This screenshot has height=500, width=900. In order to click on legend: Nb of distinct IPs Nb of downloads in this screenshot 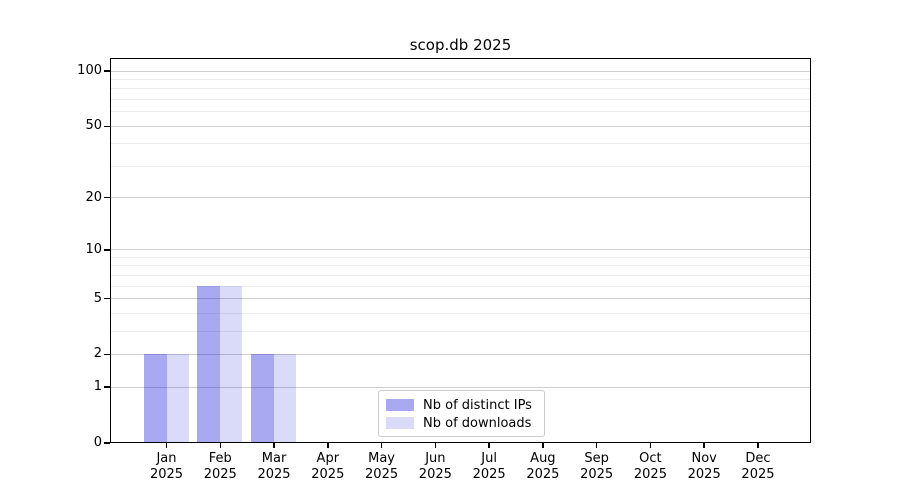, I will do `click(461, 413)`.